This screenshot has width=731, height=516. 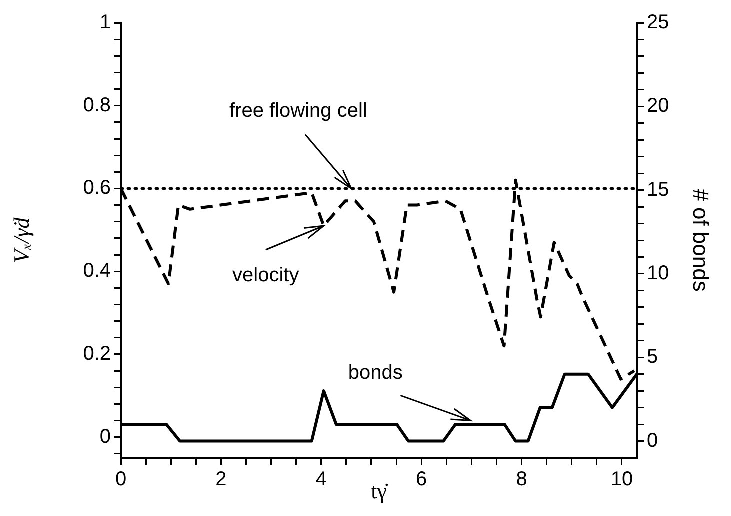 I want to click on y-tick-label: 0, so click(x=105, y=437).